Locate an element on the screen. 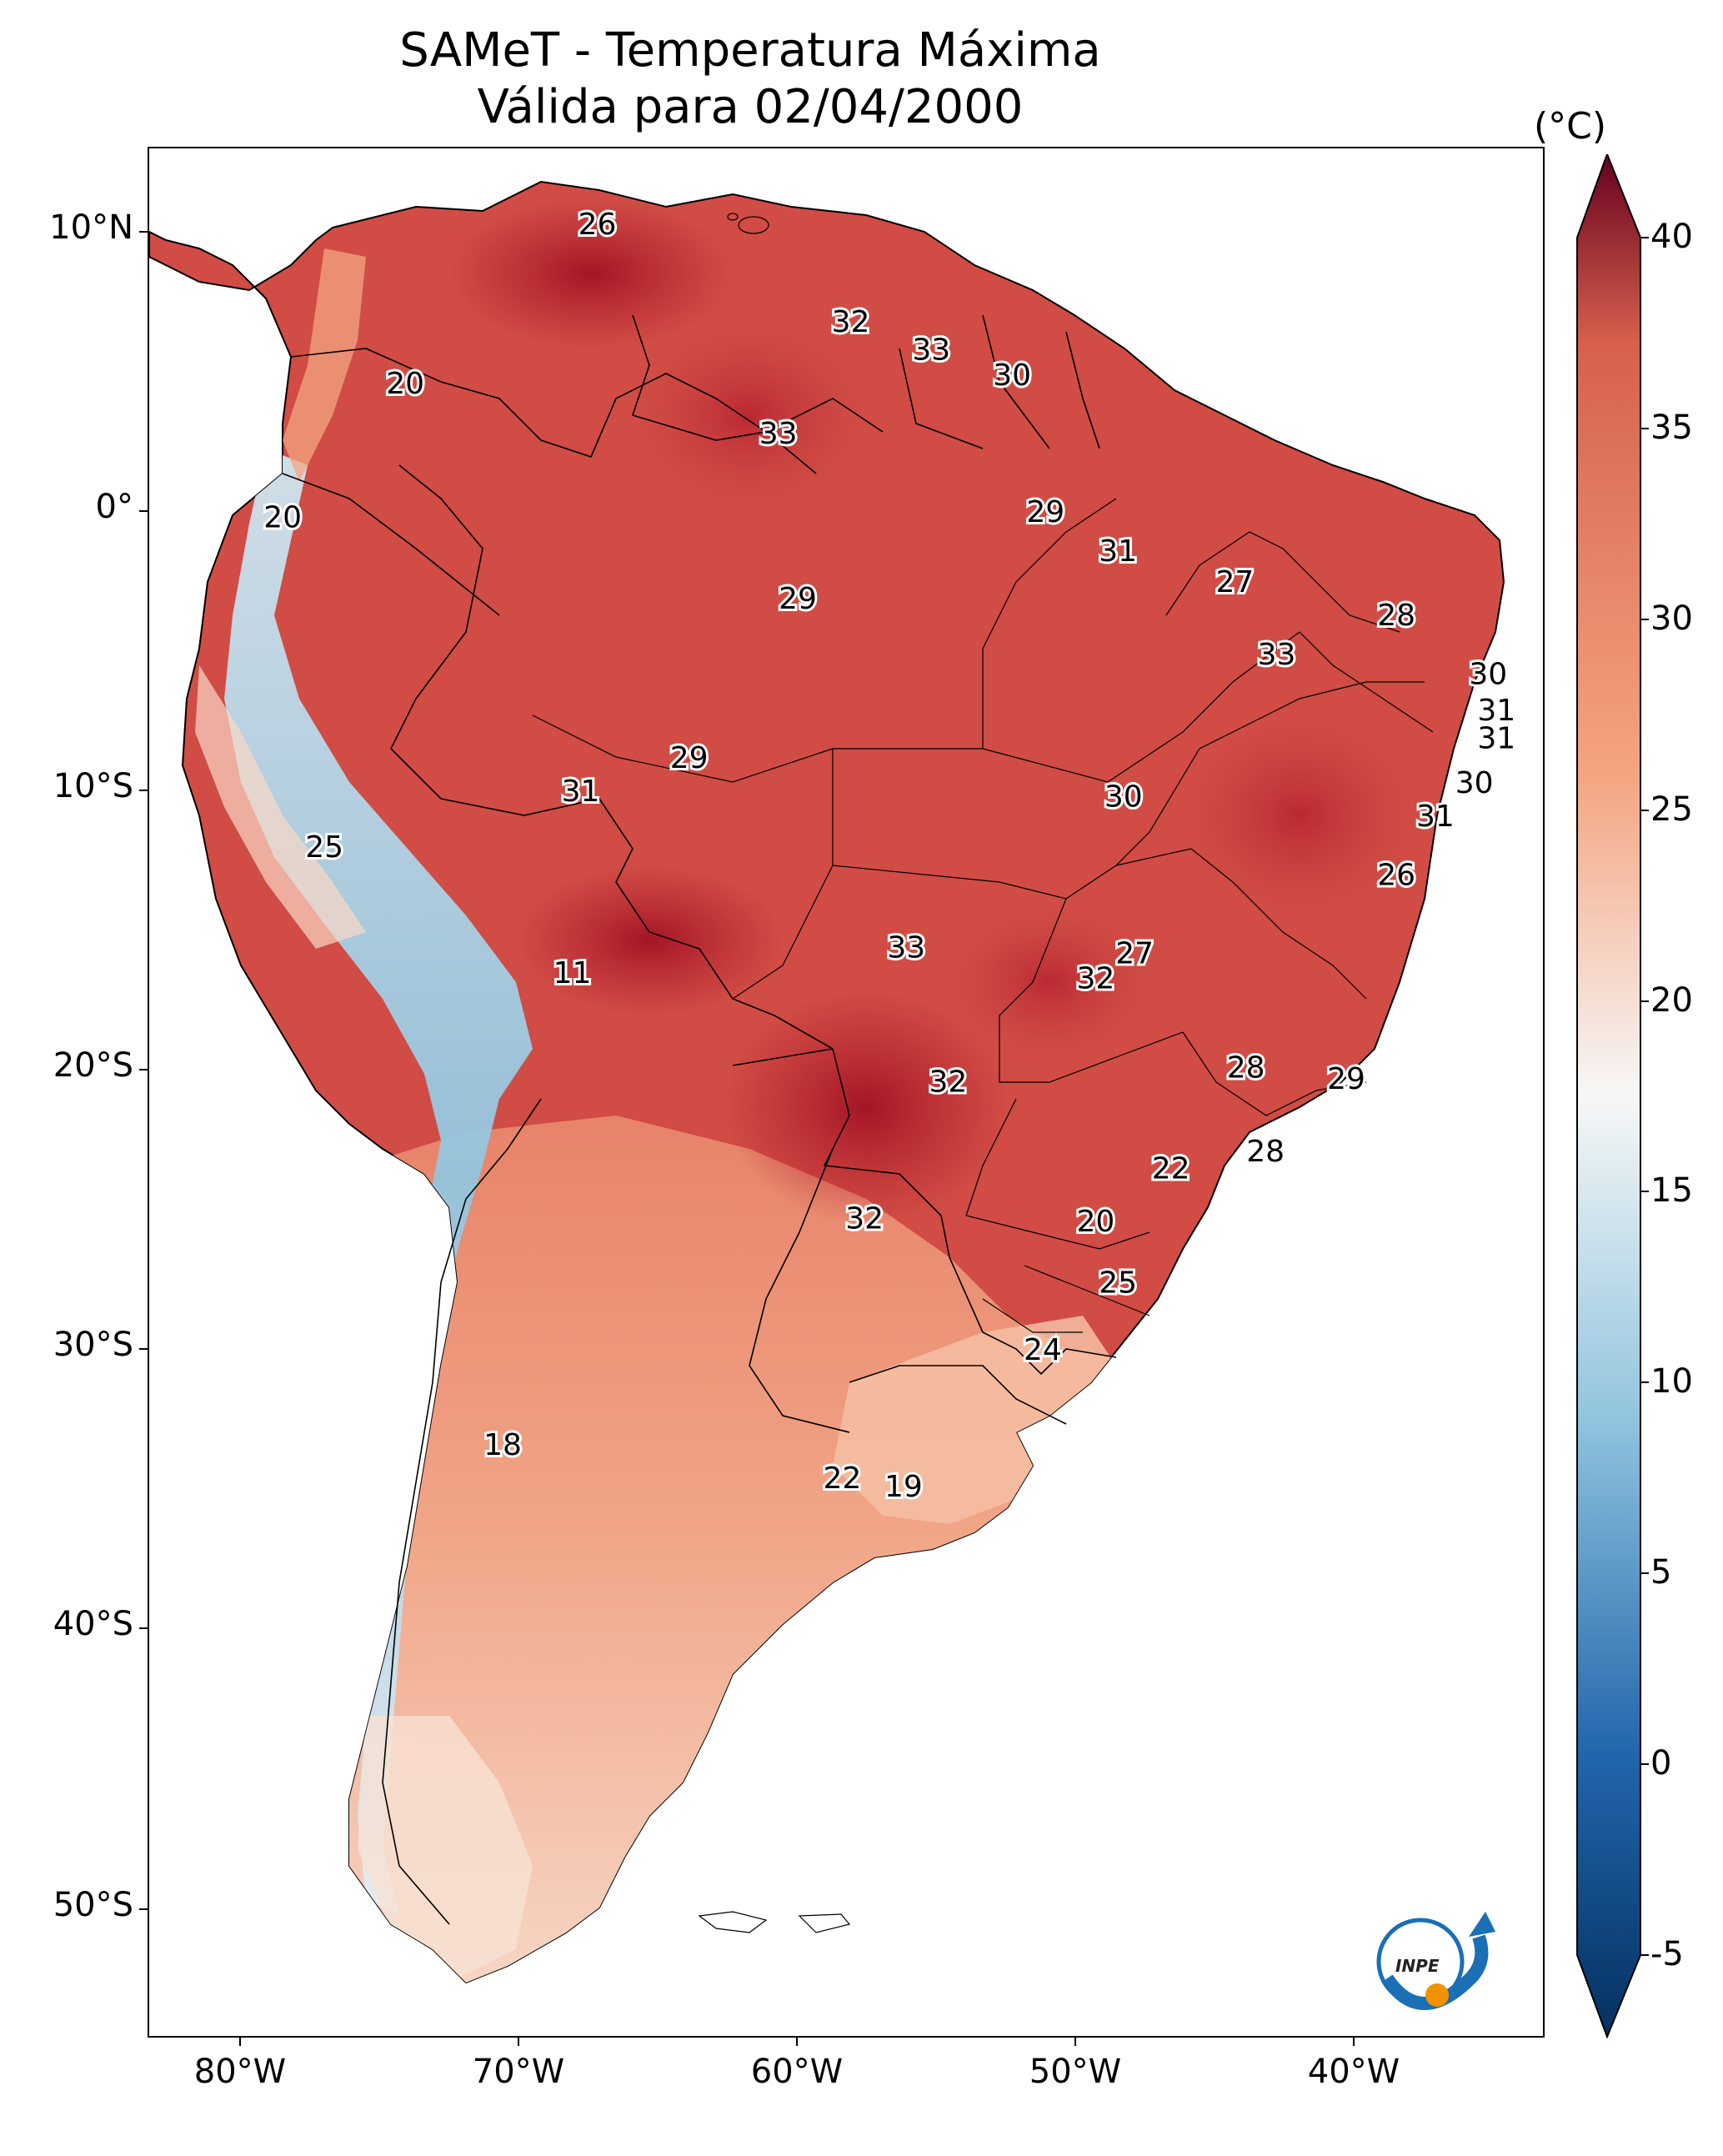 This screenshot has width=1723, height=2156. hotspot-paraguay is located at coordinates (866, 1107).